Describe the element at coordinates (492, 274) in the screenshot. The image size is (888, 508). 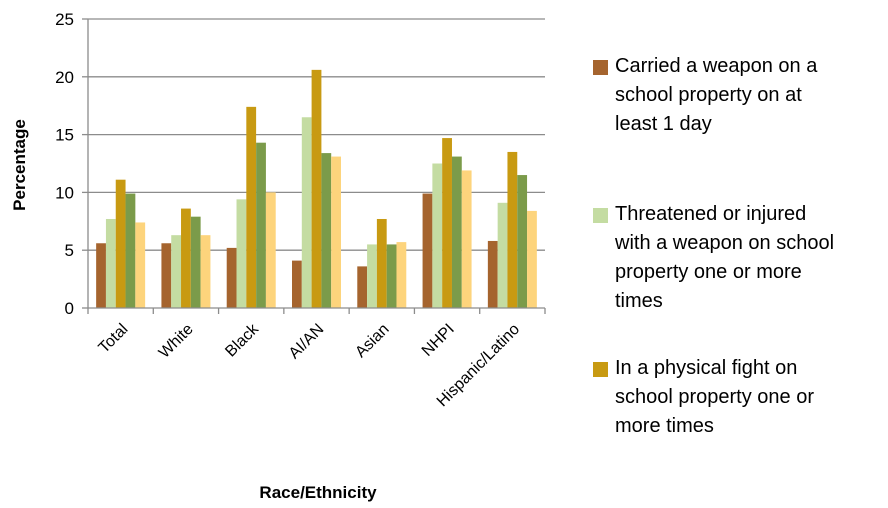
I see `bar-1-hispanic-latino` at that location.